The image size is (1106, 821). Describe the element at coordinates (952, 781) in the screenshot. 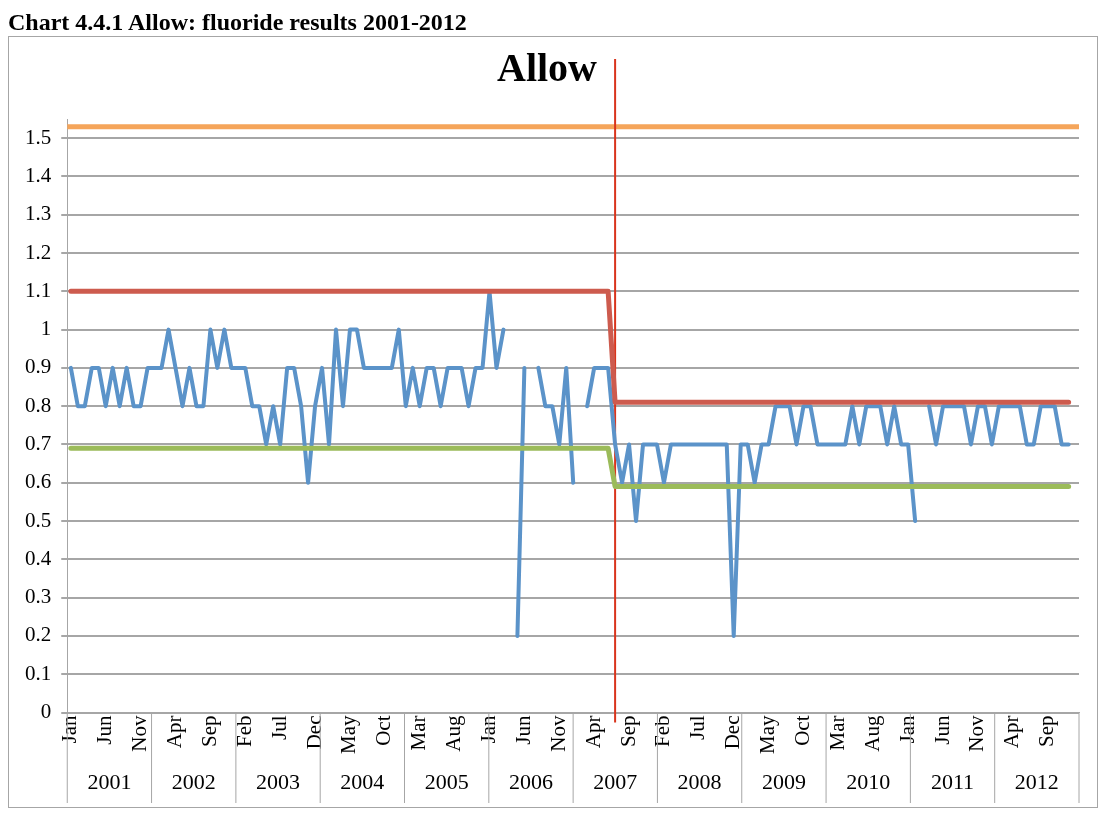

I see `text: 2011` at that location.